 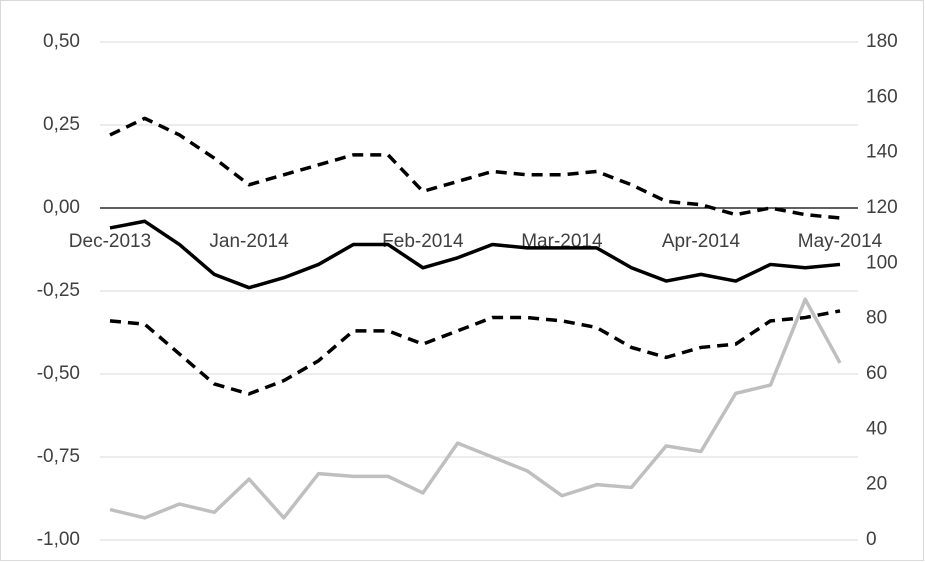 I want to click on y2-tick-label: 120, so click(x=882, y=207).